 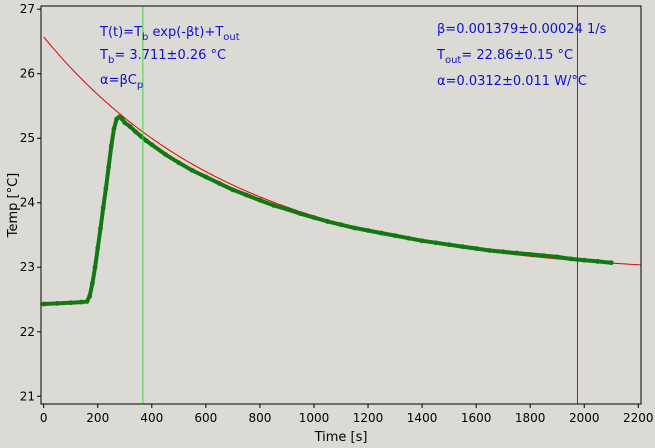 I want to click on y-axis-title: Temp [°C], so click(x=13, y=206).